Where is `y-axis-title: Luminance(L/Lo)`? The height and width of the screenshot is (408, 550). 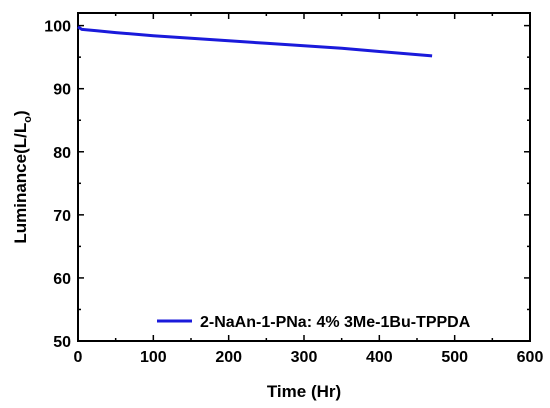
y-axis-title: Luminance(L/Lo) is located at coordinates (22, 176).